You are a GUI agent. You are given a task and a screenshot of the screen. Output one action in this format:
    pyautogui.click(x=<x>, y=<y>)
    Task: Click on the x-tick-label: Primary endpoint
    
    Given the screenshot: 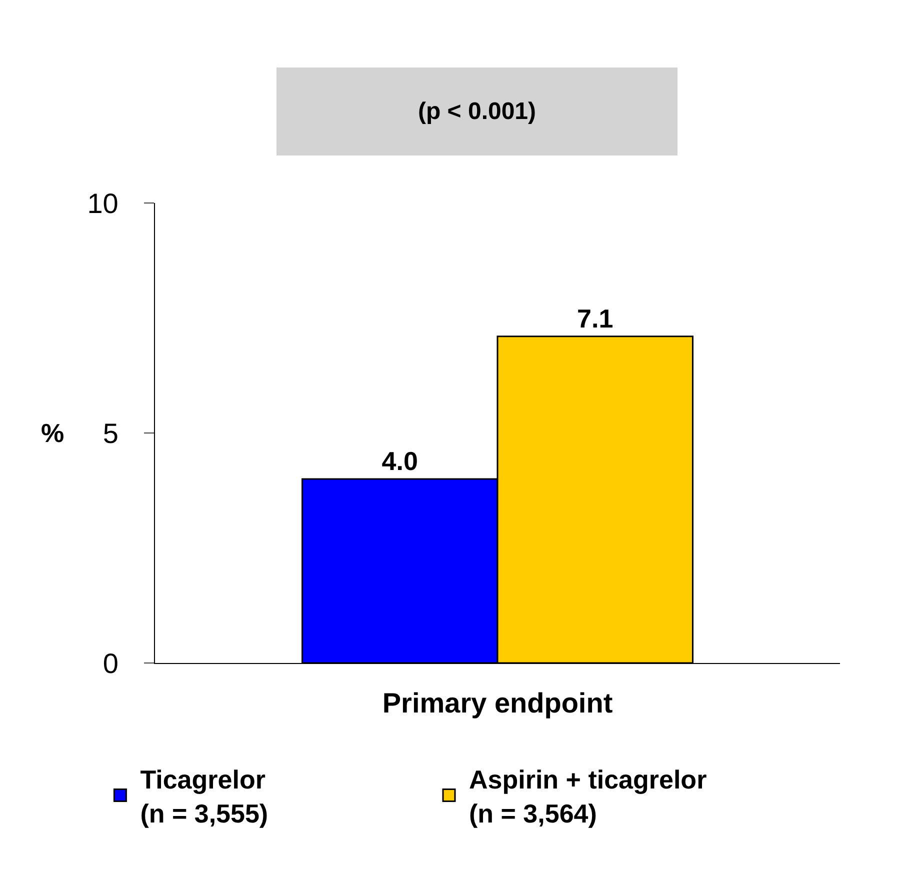 What is the action you would take?
    pyautogui.click(x=497, y=703)
    